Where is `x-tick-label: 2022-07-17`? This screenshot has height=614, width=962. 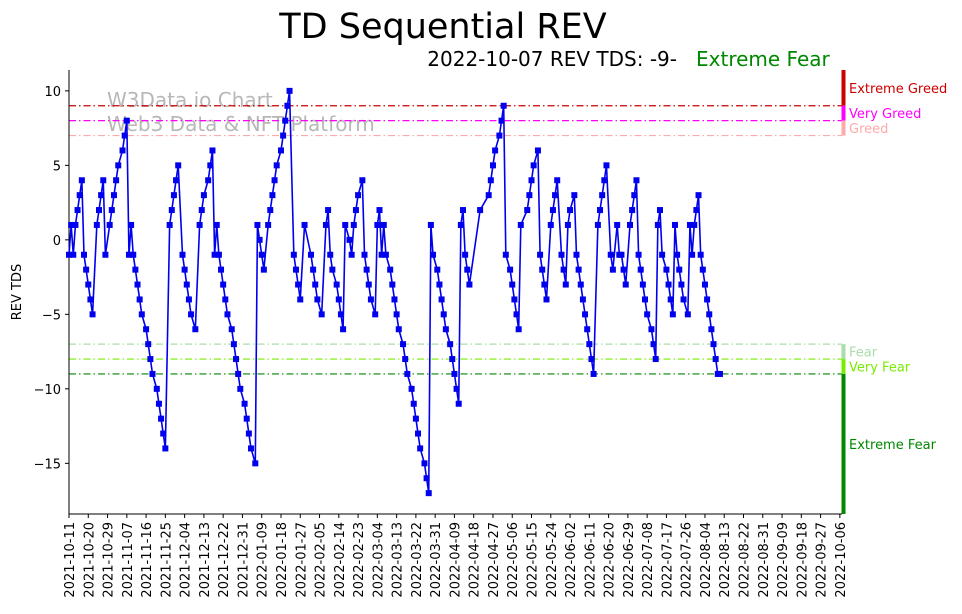
x-tick-label: 2022-07-17 is located at coordinates (667, 560).